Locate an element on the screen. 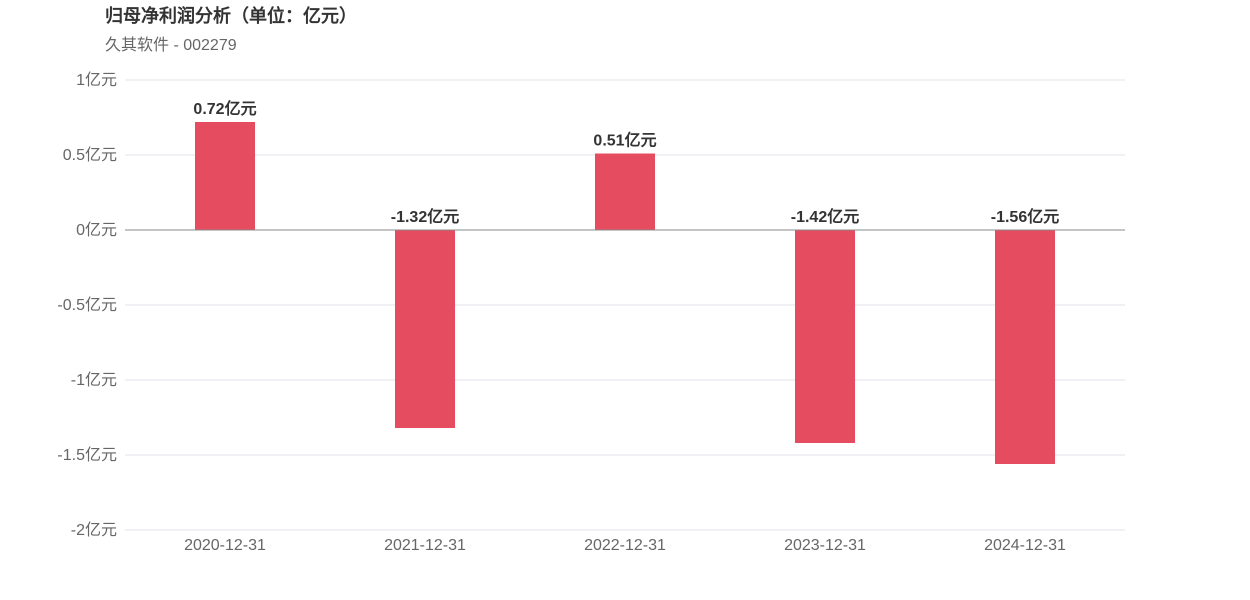 The height and width of the screenshot is (600, 1250). chart-title: 归母净利润分析（单位：亿元） is located at coordinates (231, 16).